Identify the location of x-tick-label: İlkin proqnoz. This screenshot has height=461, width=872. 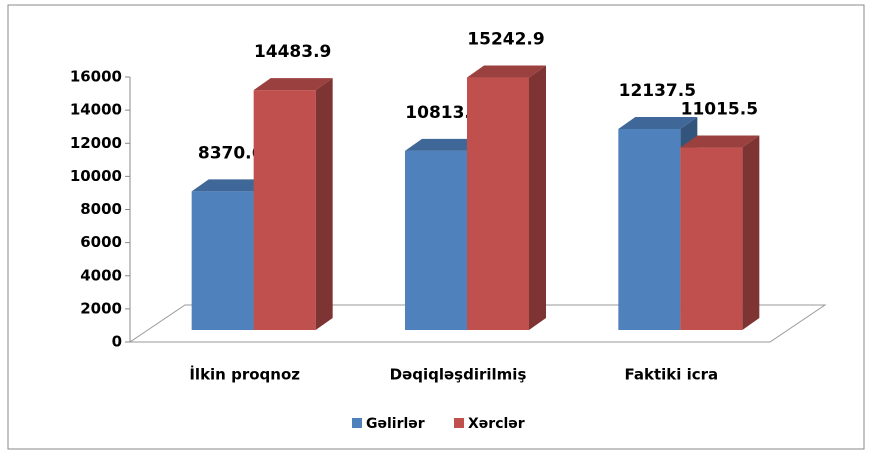
(244, 374).